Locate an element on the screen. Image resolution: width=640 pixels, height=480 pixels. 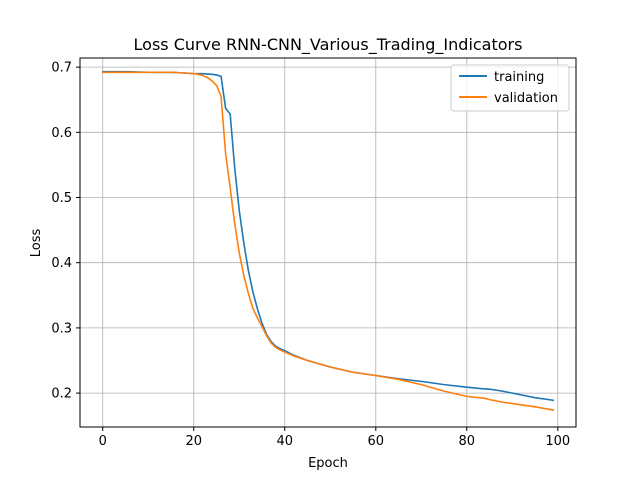
x-tick-label: 60 is located at coordinates (376, 441).